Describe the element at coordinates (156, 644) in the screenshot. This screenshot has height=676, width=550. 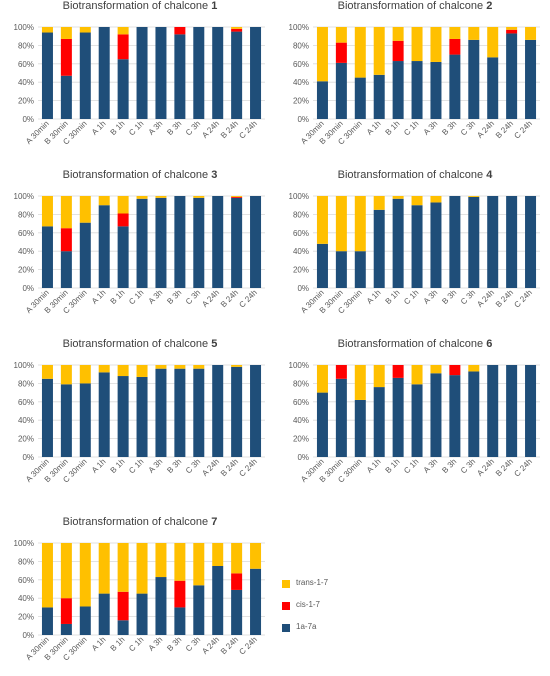
I see `x-tick-label: A 3h` at that location.